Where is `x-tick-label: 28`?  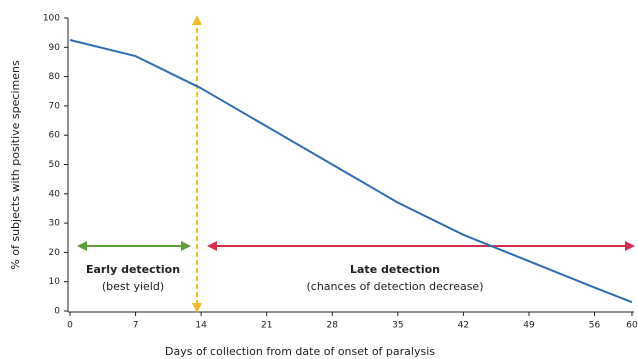 x-tick-label: 28 is located at coordinates (333, 326).